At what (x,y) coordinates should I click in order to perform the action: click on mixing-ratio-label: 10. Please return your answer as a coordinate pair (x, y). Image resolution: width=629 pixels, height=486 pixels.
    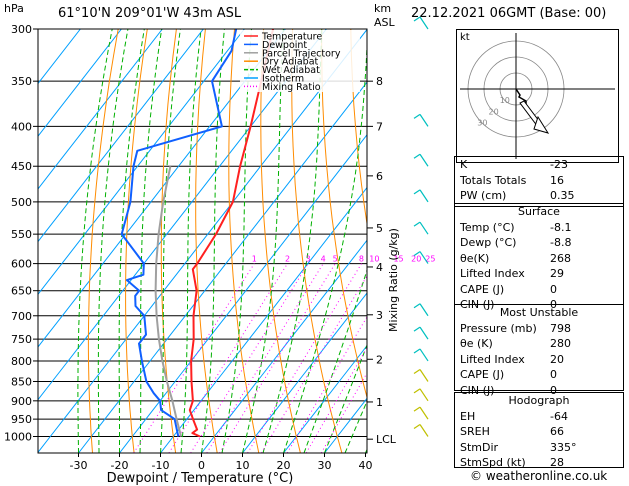
    Looking at the image, I should click on (374, 259).